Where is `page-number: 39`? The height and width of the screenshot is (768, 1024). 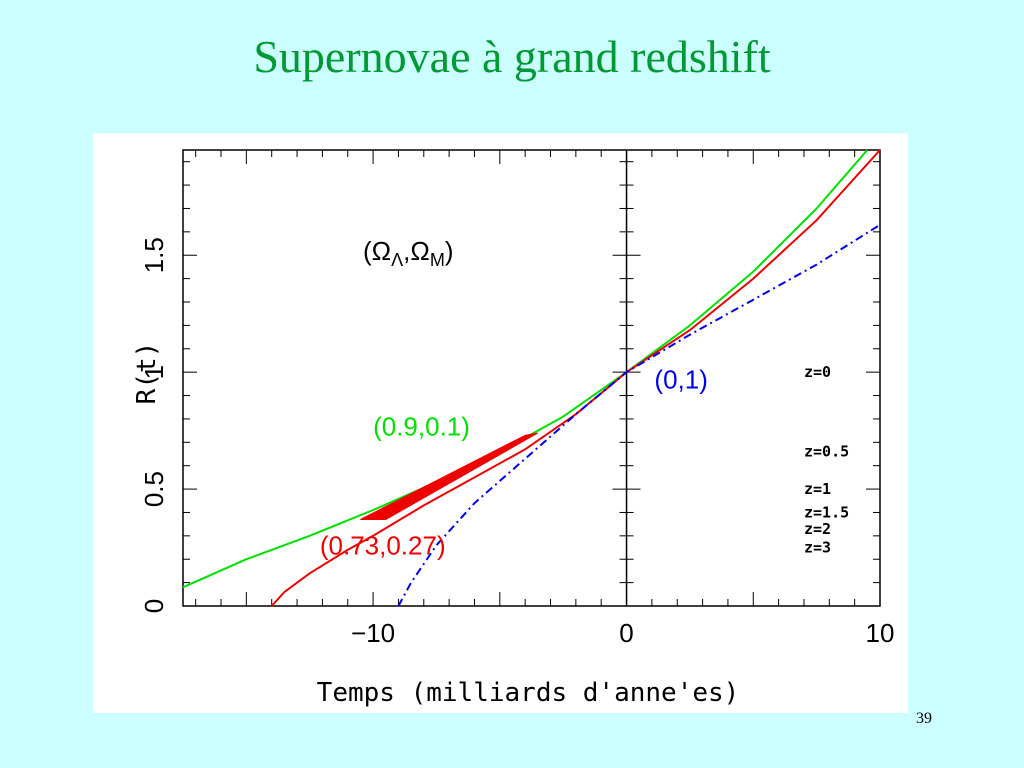
page-number: 39 is located at coordinates (924, 718).